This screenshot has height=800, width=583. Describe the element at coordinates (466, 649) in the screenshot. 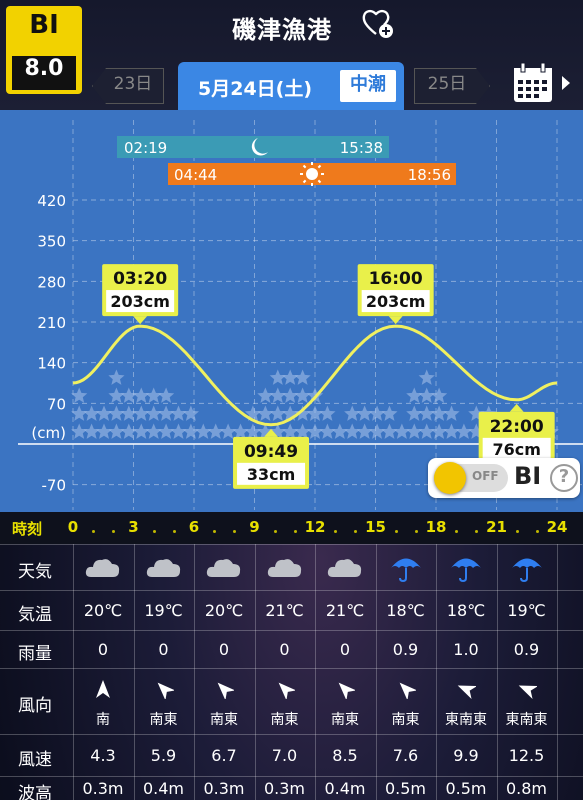

I see `rain-cell: 1.0` at that location.